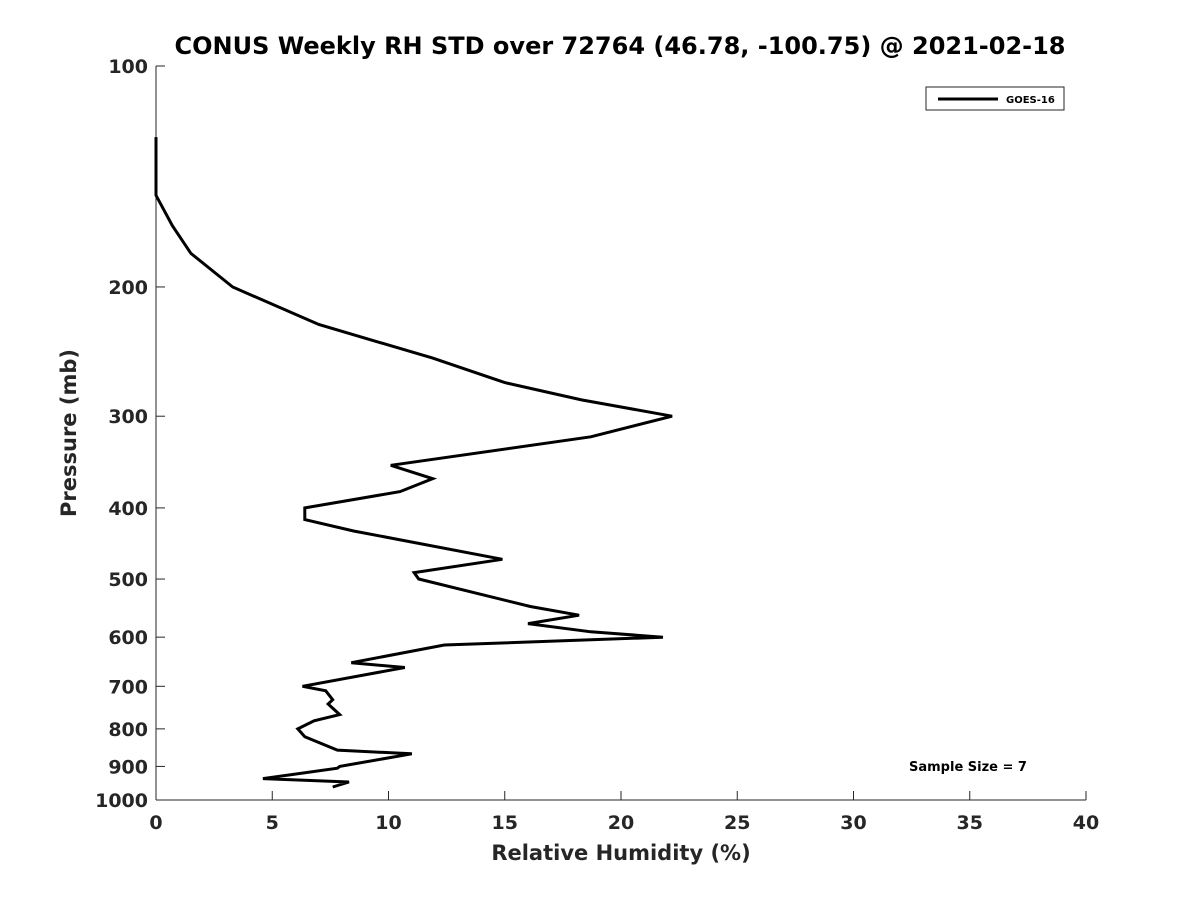  Describe the element at coordinates (128, 638) in the screenshot. I see `y-tick-label: 600` at that location.